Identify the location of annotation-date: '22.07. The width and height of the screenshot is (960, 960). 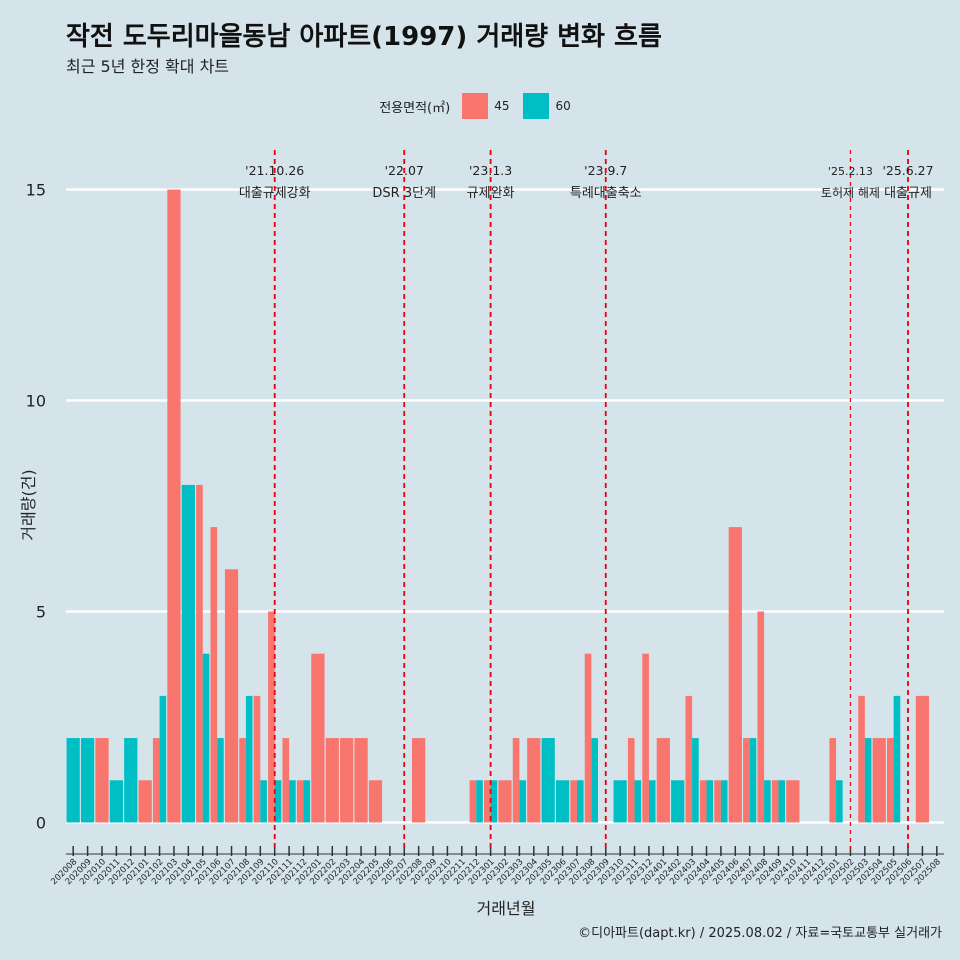
(404, 170).